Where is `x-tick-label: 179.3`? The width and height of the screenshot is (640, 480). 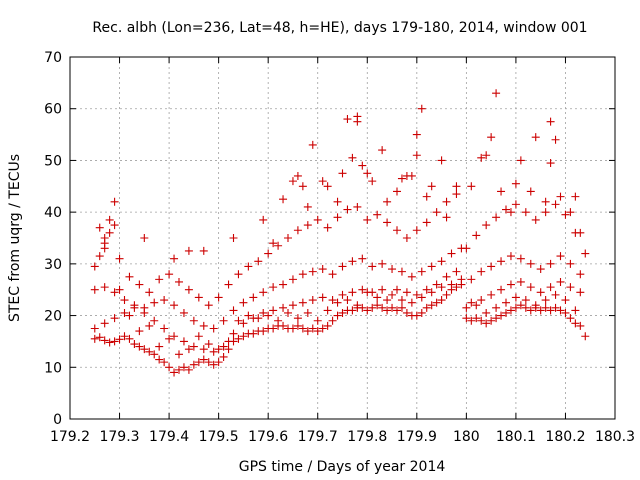 x-tick-label: 179.3 is located at coordinates (119, 437).